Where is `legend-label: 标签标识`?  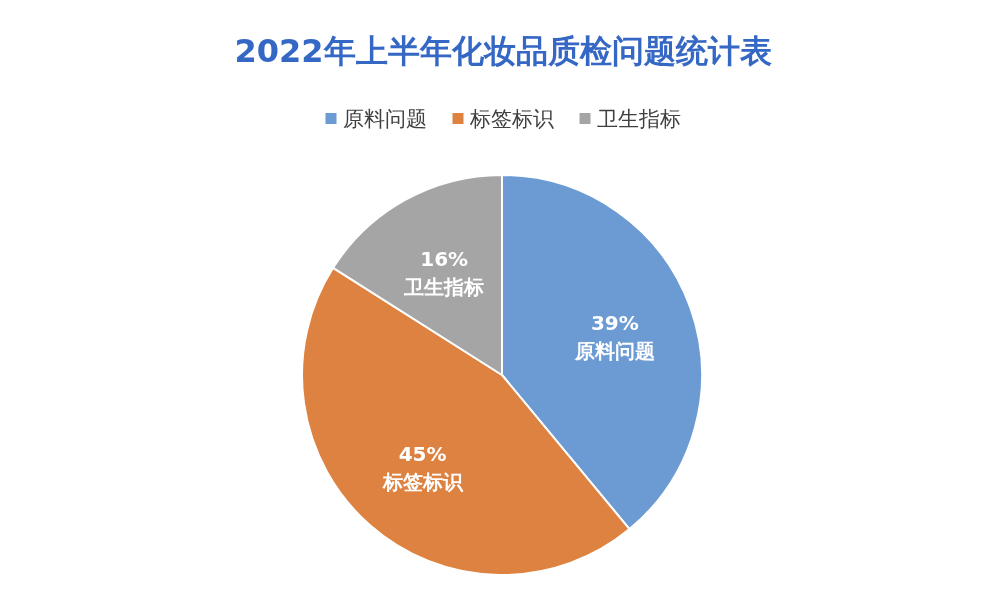
legend-label: 标签标识 is located at coordinates (511, 119).